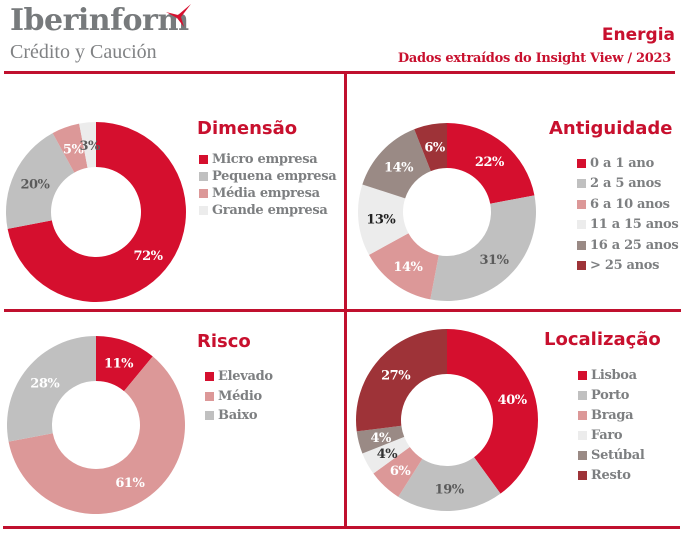 This screenshot has width=691, height=552. I want to click on slice-medio, so click(97, 435).